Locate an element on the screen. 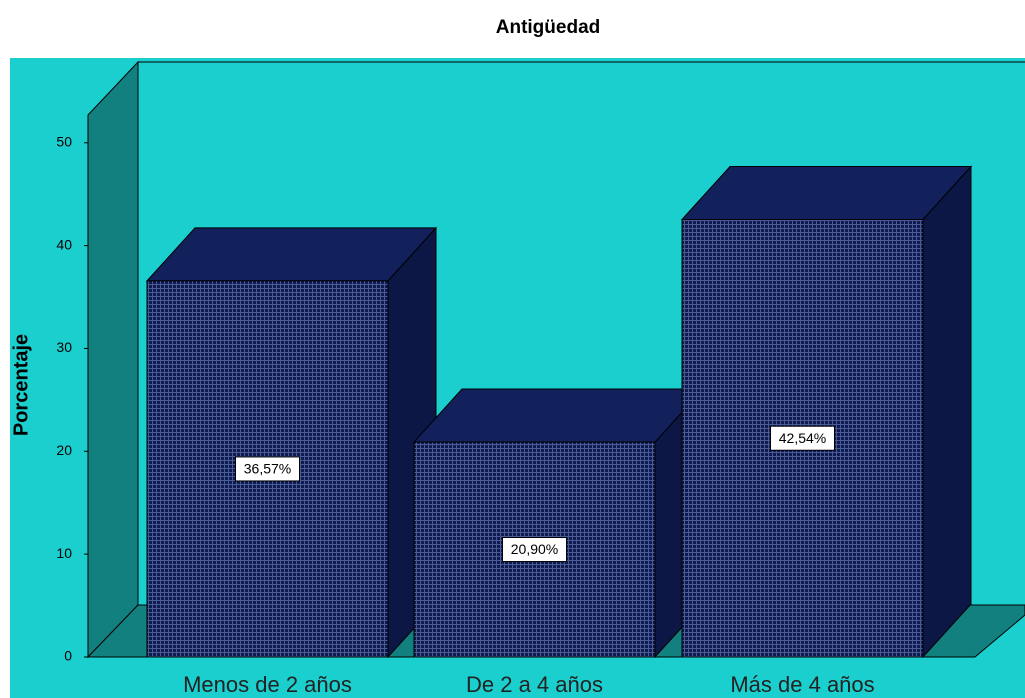 This screenshot has height=698, width=1025. y-tick-label: 30 is located at coordinates (64, 347).